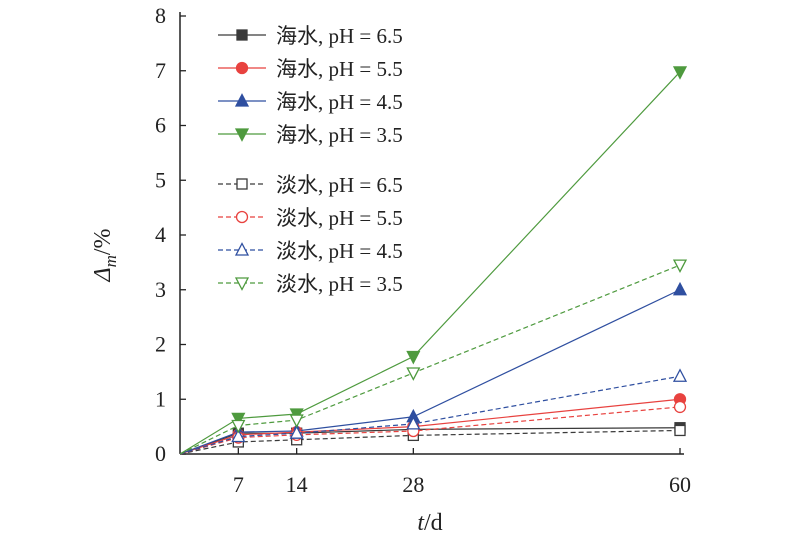 This screenshot has height=540, width=800. What do you see at coordinates (339, 251) in the screenshot?
I see `legend-label: 淡水, pH = 4.5` at bounding box center [339, 251].